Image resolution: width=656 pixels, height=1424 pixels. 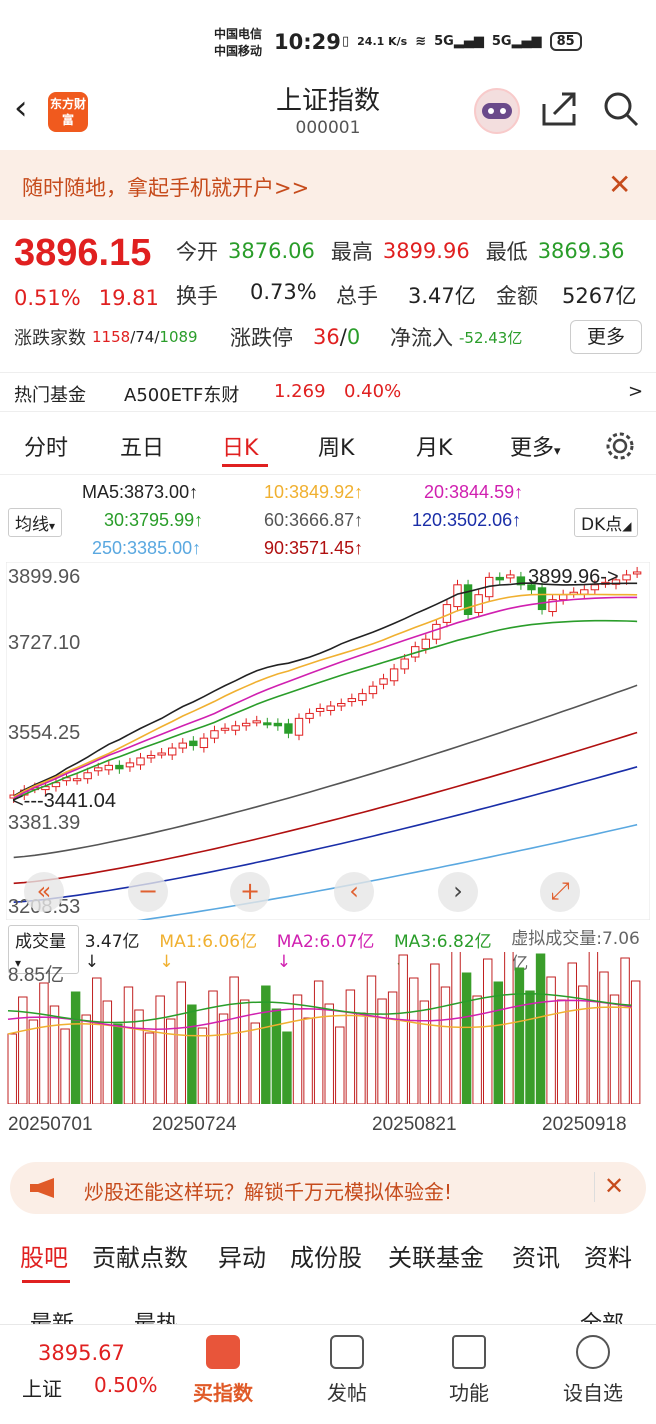 What do you see at coordinates (506, 252) in the screenshot?
I see `low-label: 最低` at bounding box center [506, 252].